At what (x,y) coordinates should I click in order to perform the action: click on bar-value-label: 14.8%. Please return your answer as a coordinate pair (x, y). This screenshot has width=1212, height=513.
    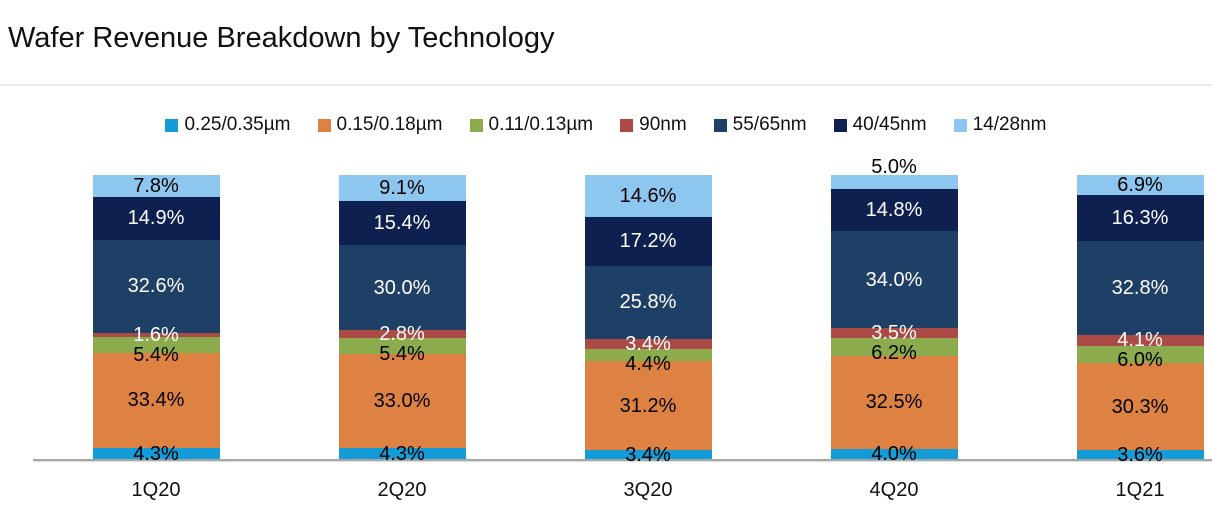
    Looking at the image, I should click on (894, 210).